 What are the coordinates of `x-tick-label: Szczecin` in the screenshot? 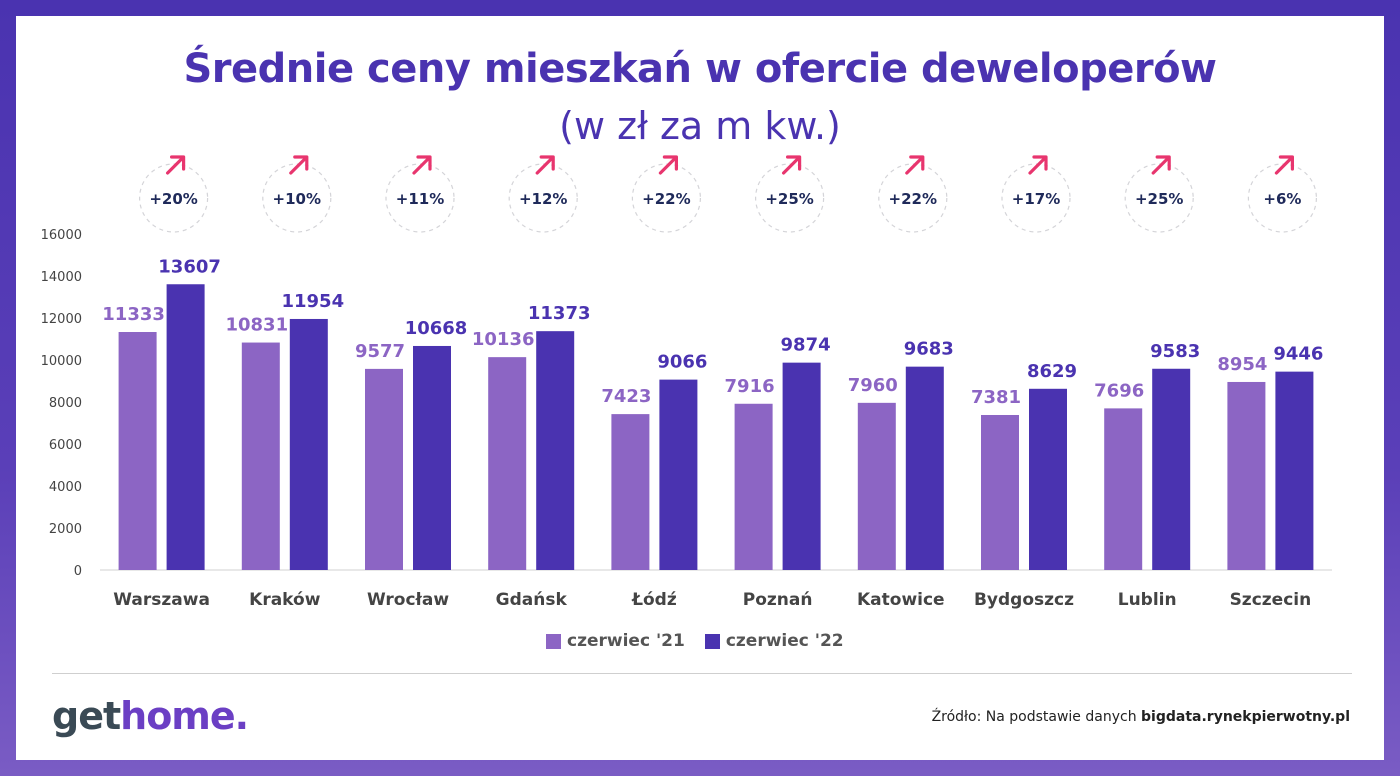 It's located at (1271, 600).